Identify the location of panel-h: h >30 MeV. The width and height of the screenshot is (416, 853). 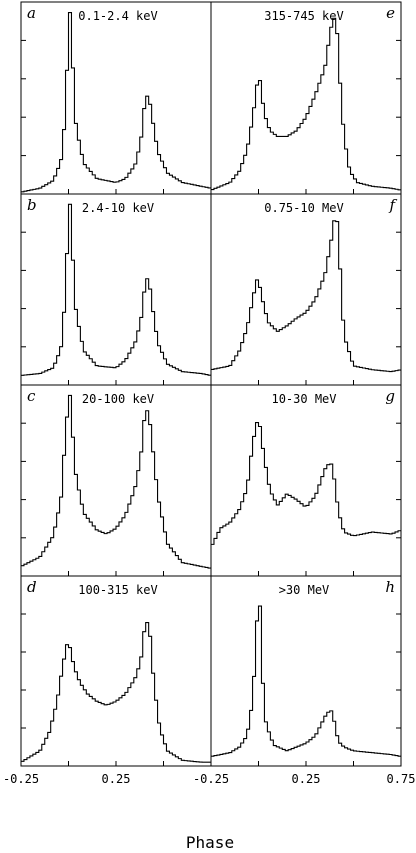
(306, 671).